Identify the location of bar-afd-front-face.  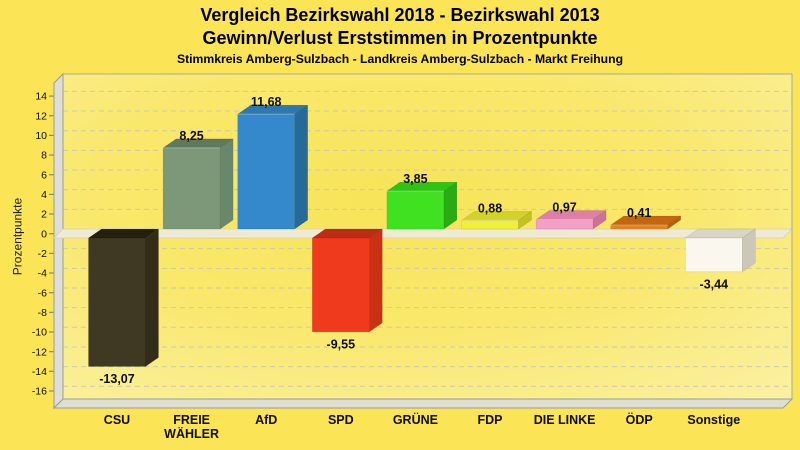
(266, 171).